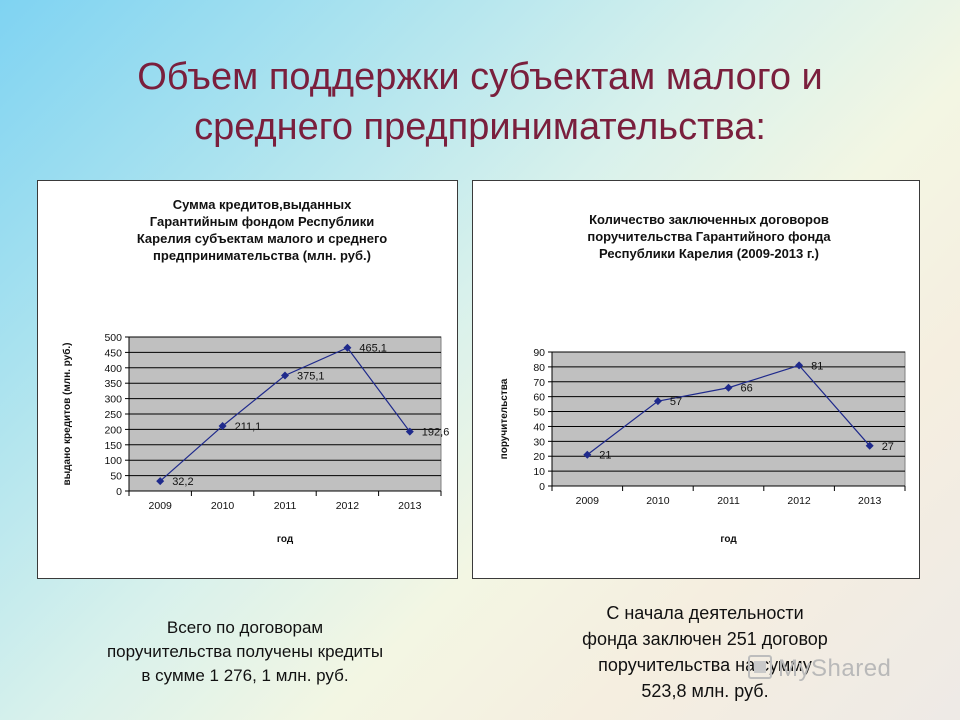 This screenshot has width=960, height=720. I want to click on slide-title-line-1: Объем поддержки субъектам малого и, so click(480, 77).